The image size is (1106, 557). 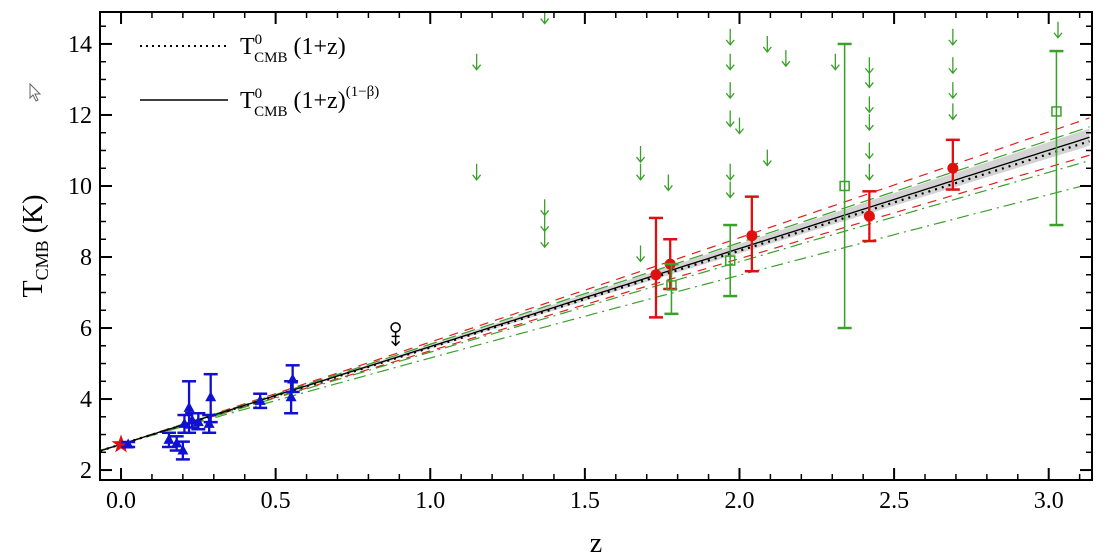 I want to click on x-tick-label: 0.5, so click(x=276, y=501).